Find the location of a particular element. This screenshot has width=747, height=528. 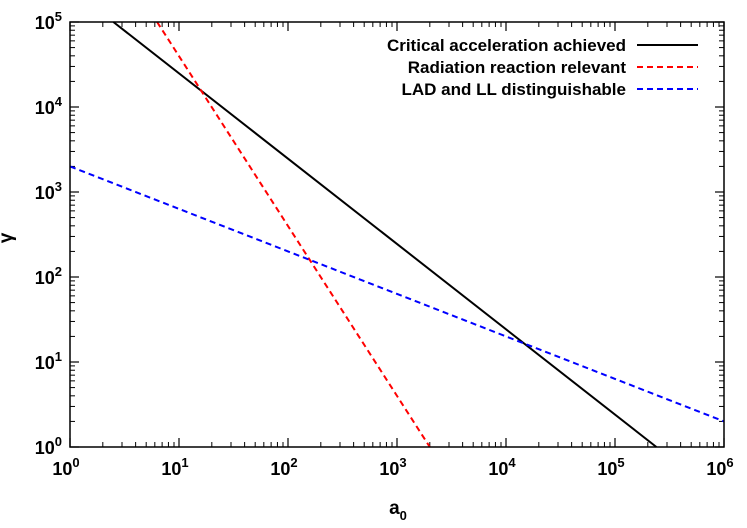

y-tick-label: 10⁰ is located at coordinates (48, 446).